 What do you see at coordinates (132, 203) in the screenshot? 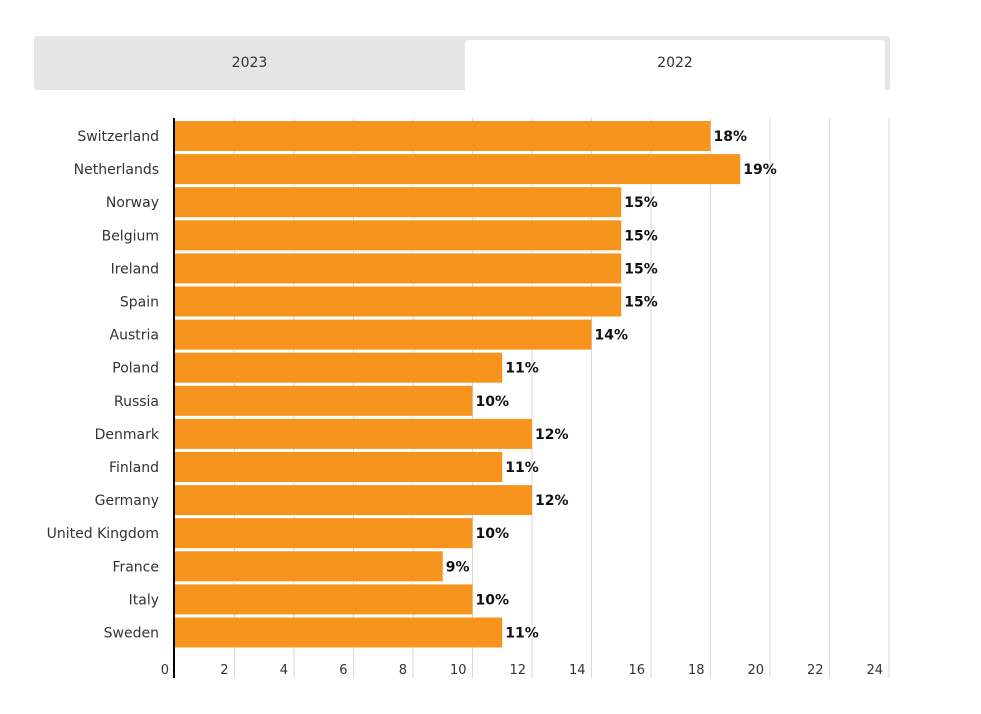
I see `category-label: Norway` at bounding box center [132, 203].